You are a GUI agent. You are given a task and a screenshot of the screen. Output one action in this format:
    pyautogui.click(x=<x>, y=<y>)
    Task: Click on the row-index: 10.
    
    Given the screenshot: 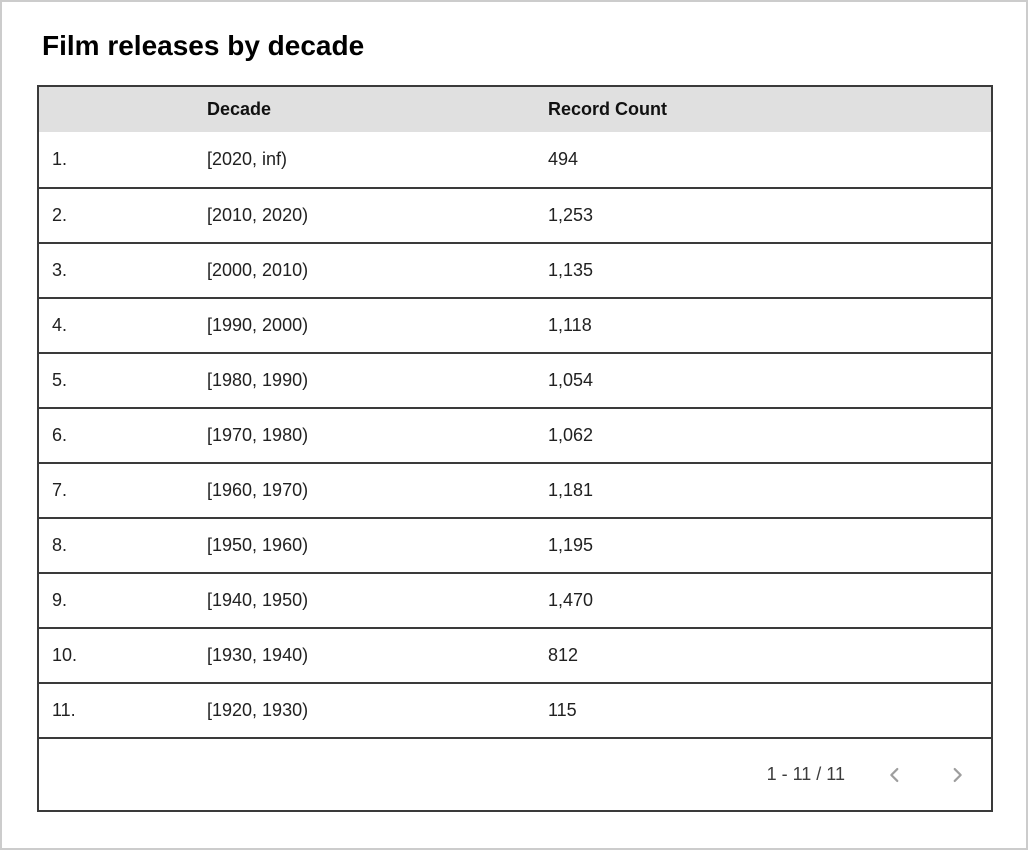 What is the action you would take?
    pyautogui.click(x=65, y=655)
    